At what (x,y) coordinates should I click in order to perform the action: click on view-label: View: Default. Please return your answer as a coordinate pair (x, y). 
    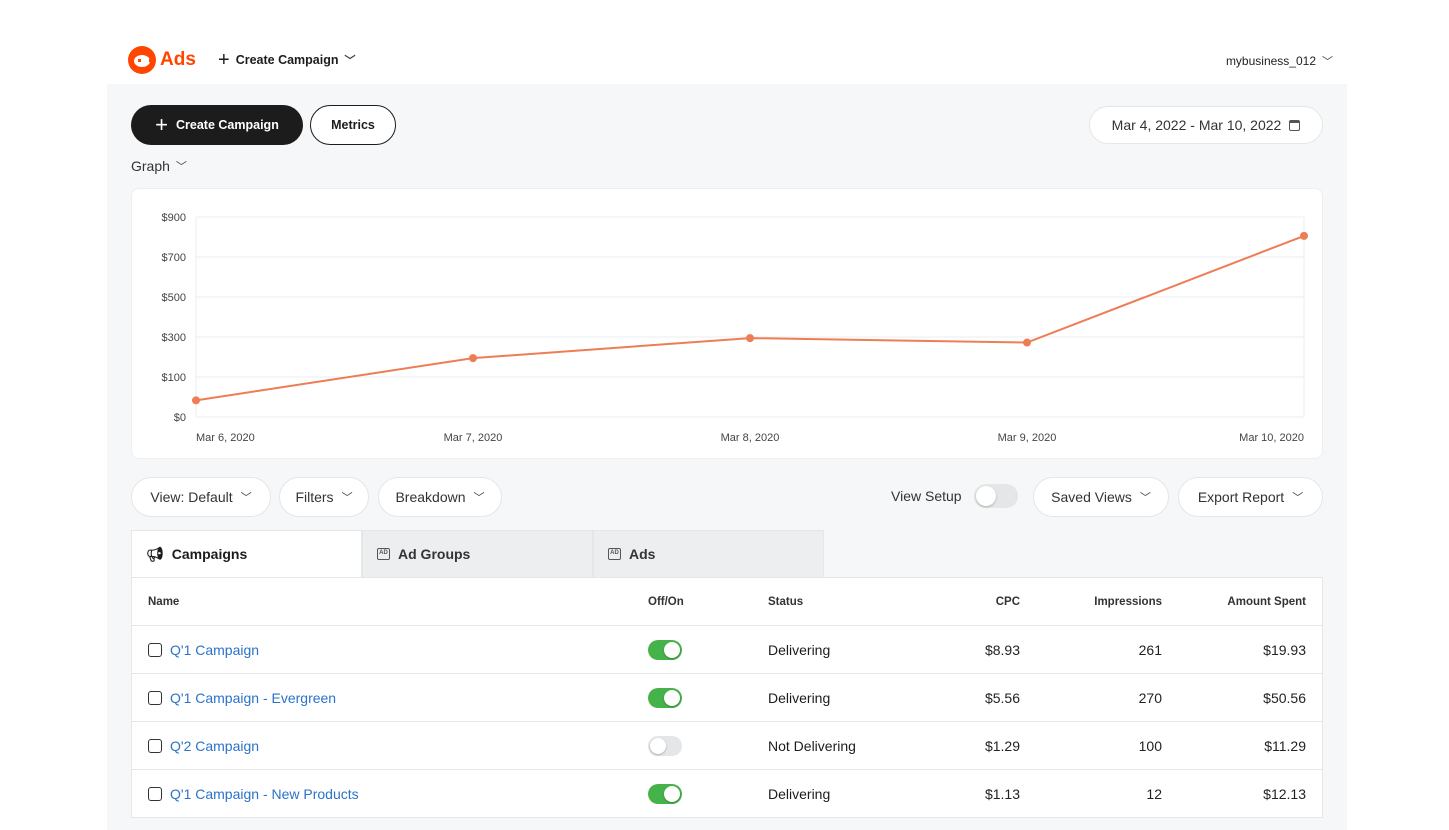
    Looking at the image, I should click on (191, 497).